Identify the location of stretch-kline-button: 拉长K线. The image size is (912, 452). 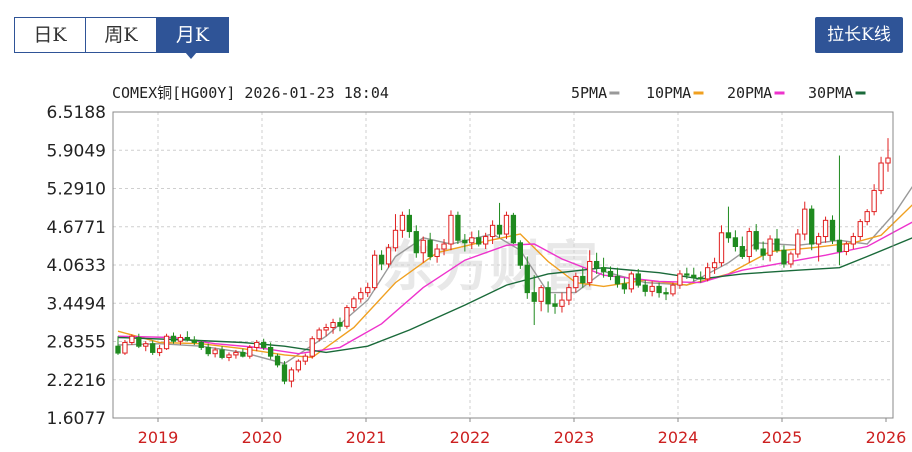
(859, 35).